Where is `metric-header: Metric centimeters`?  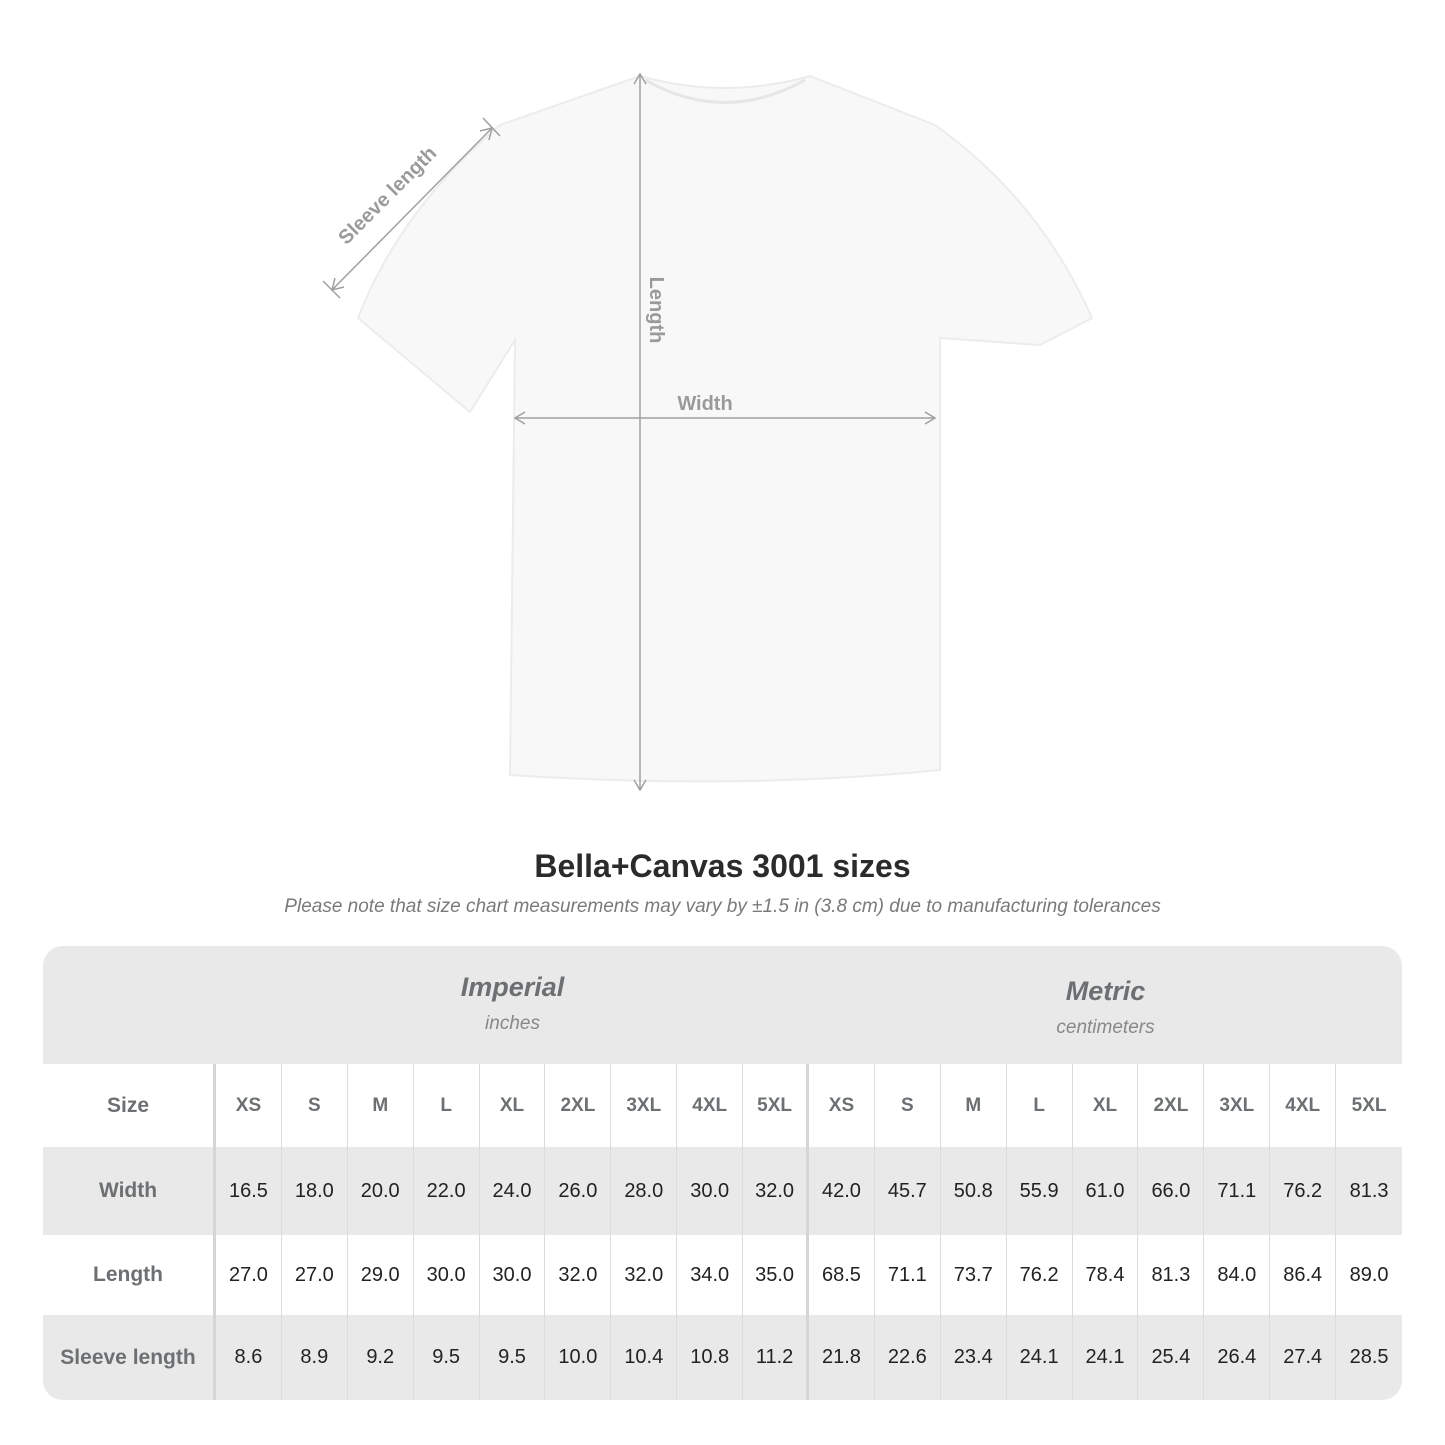
metric-header: Metric centimeters is located at coordinates (1105, 1009).